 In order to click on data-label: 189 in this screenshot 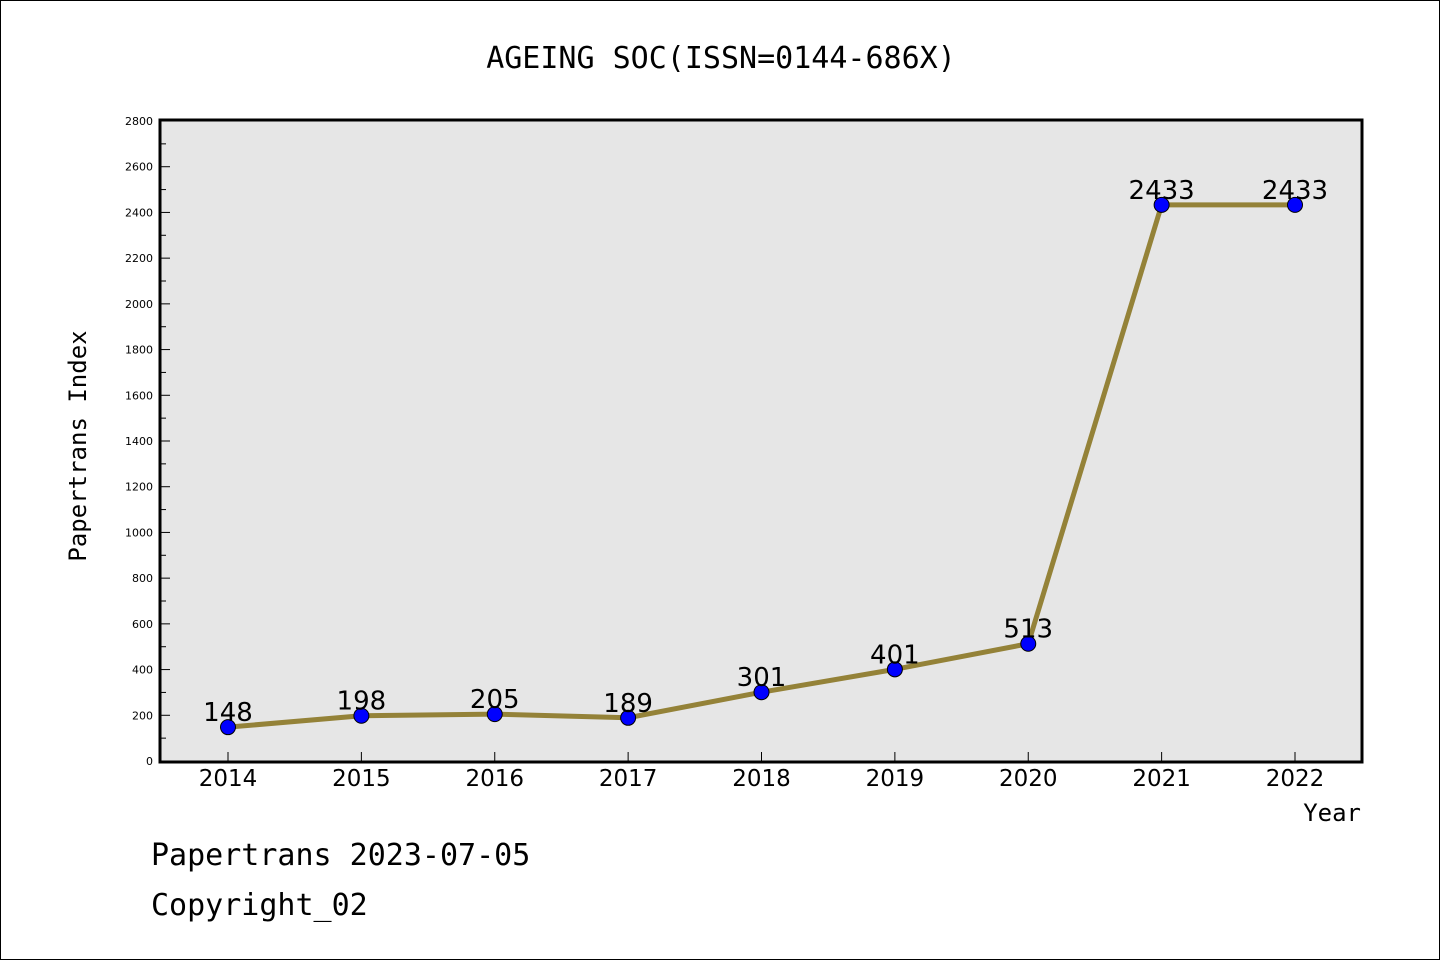, I will do `click(628, 704)`.